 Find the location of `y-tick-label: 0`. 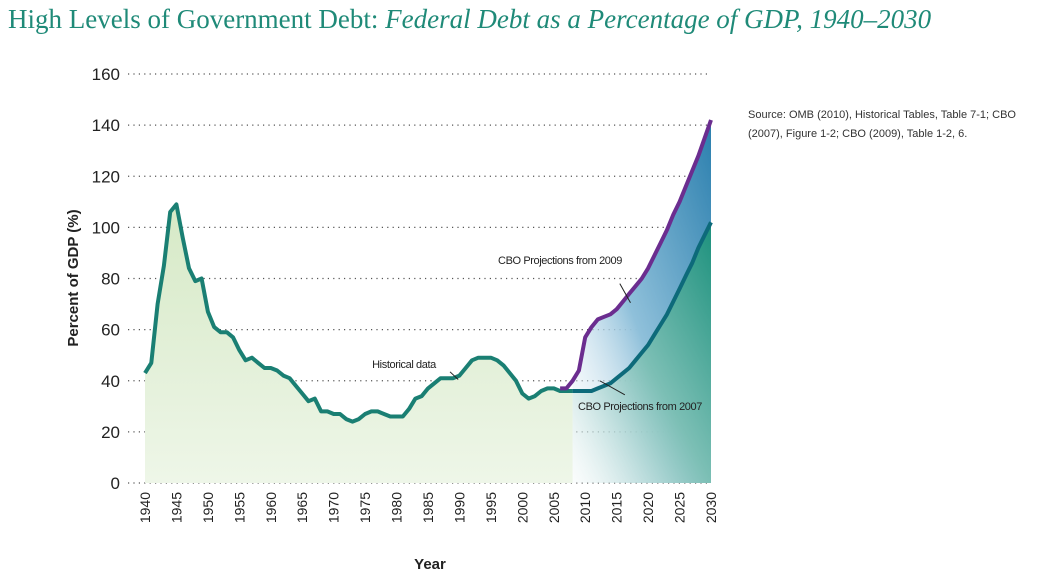

y-tick-label: 0 is located at coordinates (115, 483).